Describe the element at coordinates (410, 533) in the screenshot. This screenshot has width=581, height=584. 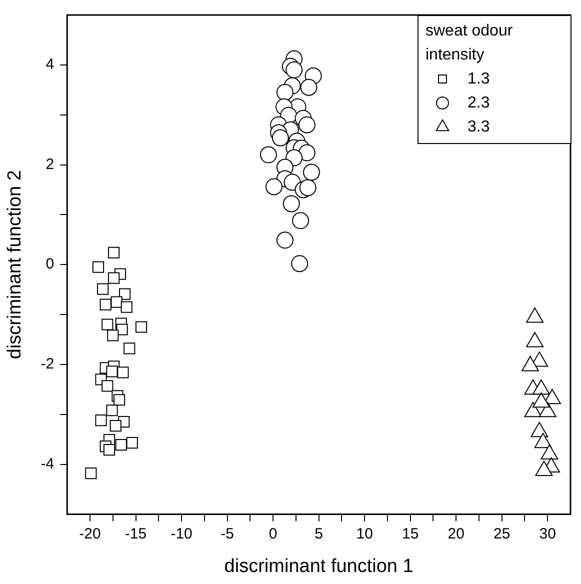
I see `x-tick-label: 15` at that location.